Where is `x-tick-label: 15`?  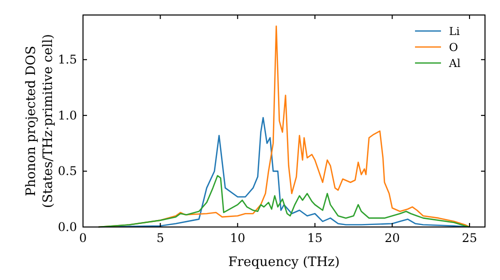 x-tick-label: 15 is located at coordinates (315, 238).